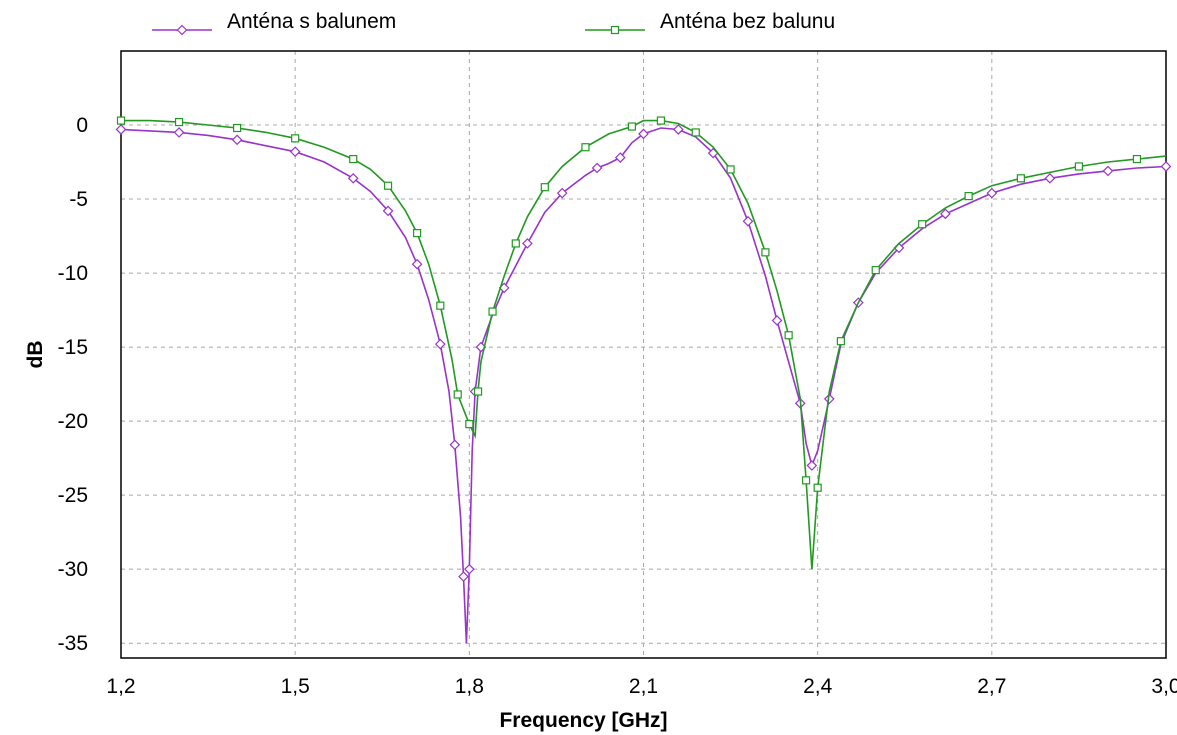 This screenshot has height=735, width=1177. What do you see at coordinates (469, 686) in the screenshot?
I see `x-tick-label: 1,8` at bounding box center [469, 686].